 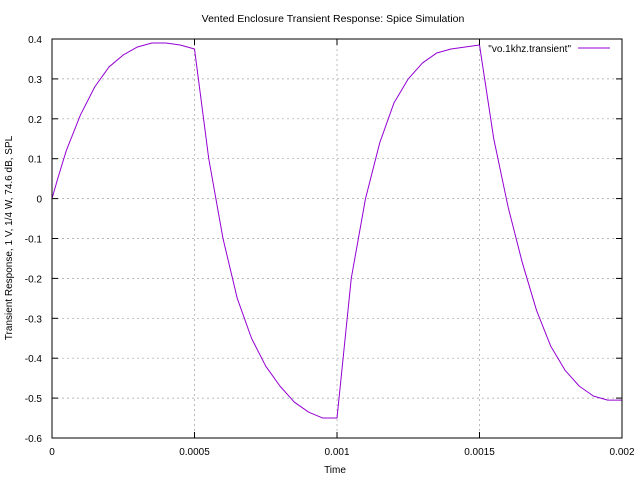 What do you see at coordinates (34, 279) in the screenshot?
I see `y-tick-label: -0.2` at bounding box center [34, 279].